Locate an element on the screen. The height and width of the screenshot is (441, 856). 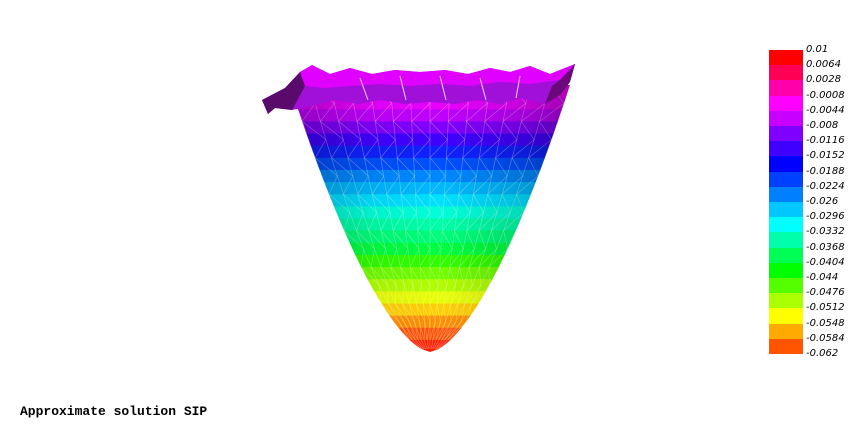
legend-label: -0.0116 is located at coordinates (825, 141).